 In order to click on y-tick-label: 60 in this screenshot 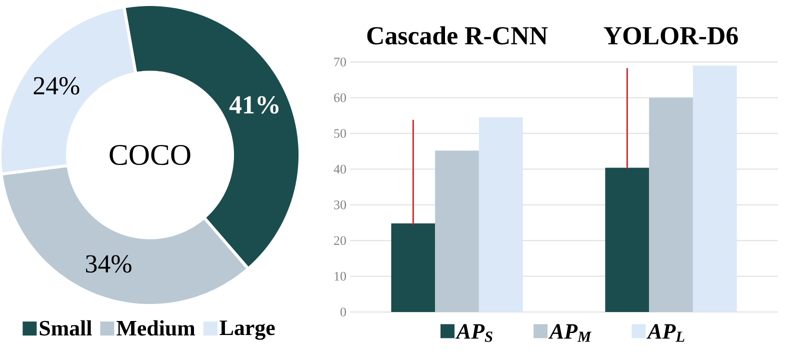, I will do `click(340, 97)`.